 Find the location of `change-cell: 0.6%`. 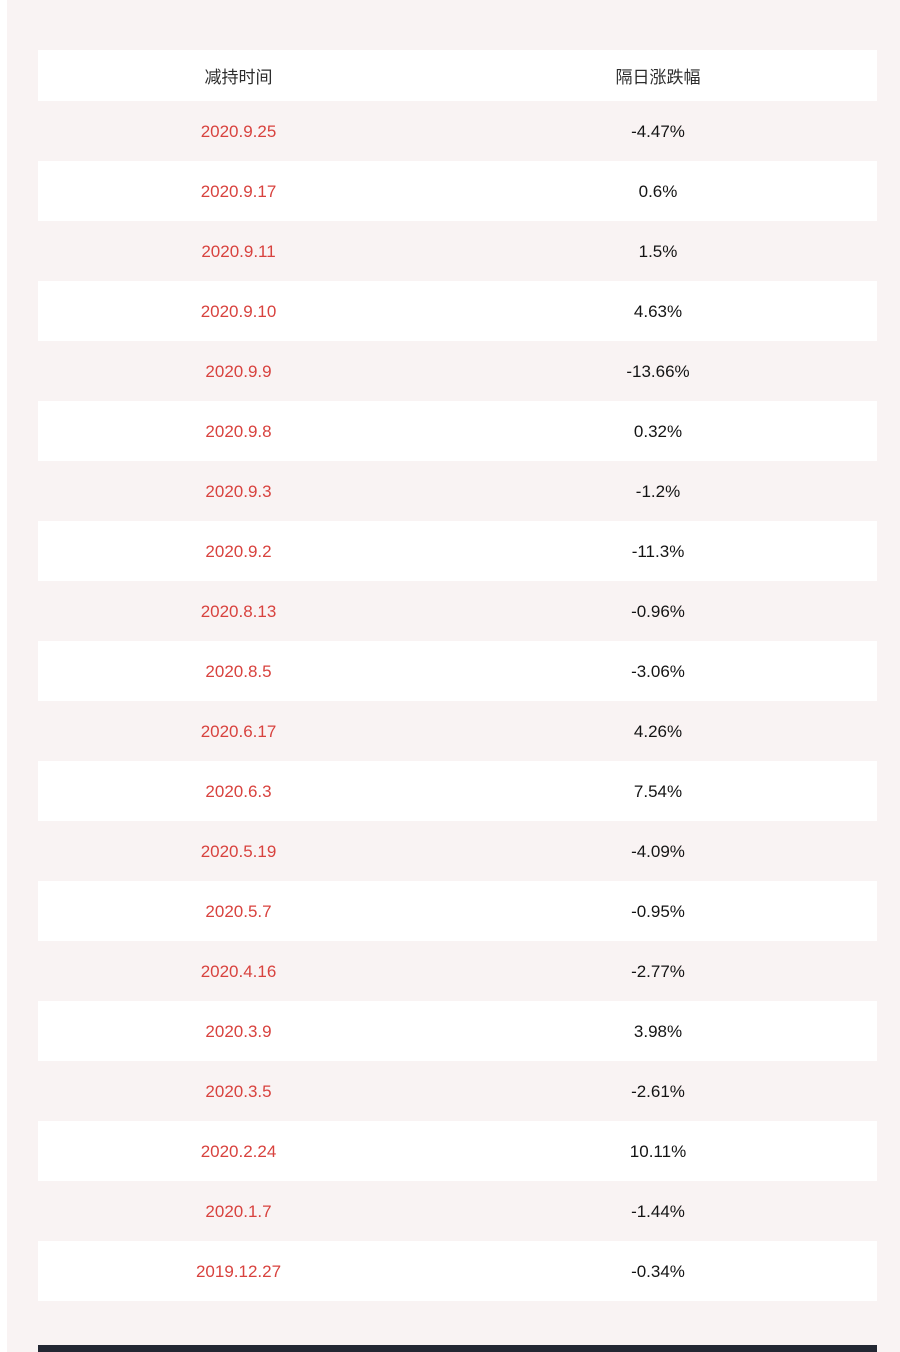

change-cell: 0.6% is located at coordinates (658, 191).